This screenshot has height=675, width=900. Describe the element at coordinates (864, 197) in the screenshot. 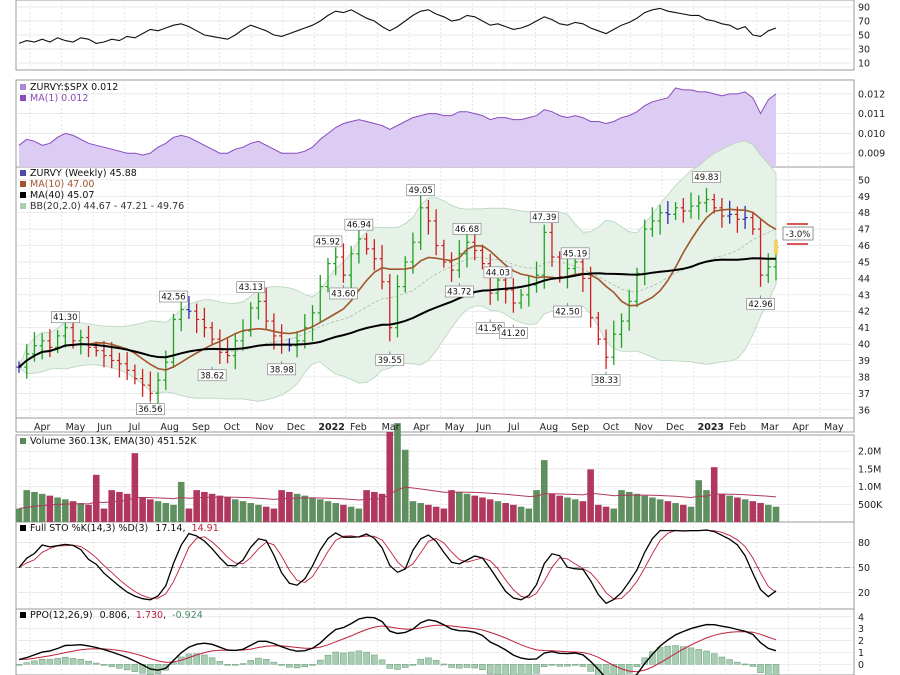

I see `price-axis-tick-label: 49` at that location.